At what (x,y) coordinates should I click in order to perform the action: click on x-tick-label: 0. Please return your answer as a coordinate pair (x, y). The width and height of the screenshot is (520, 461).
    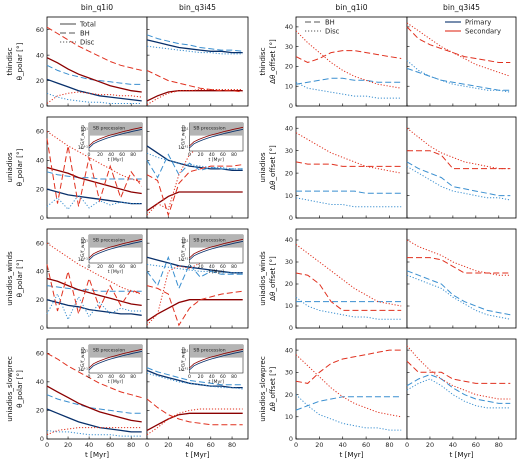
    Looking at the image, I should click on (47, 445).